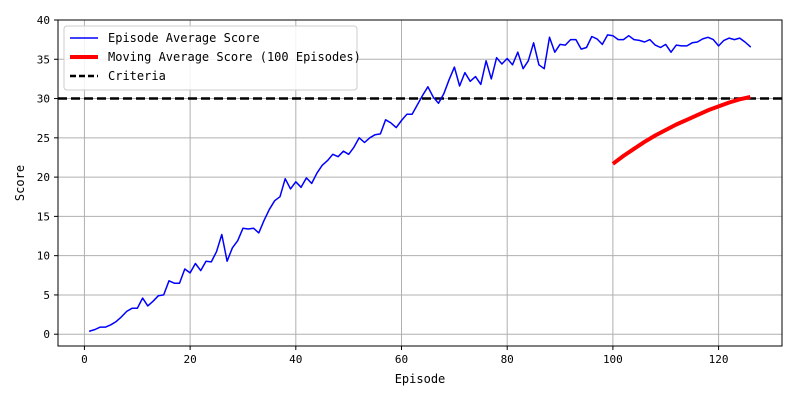  What do you see at coordinates (507, 359) in the screenshot?
I see `x-tick-label: 80` at bounding box center [507, 359].